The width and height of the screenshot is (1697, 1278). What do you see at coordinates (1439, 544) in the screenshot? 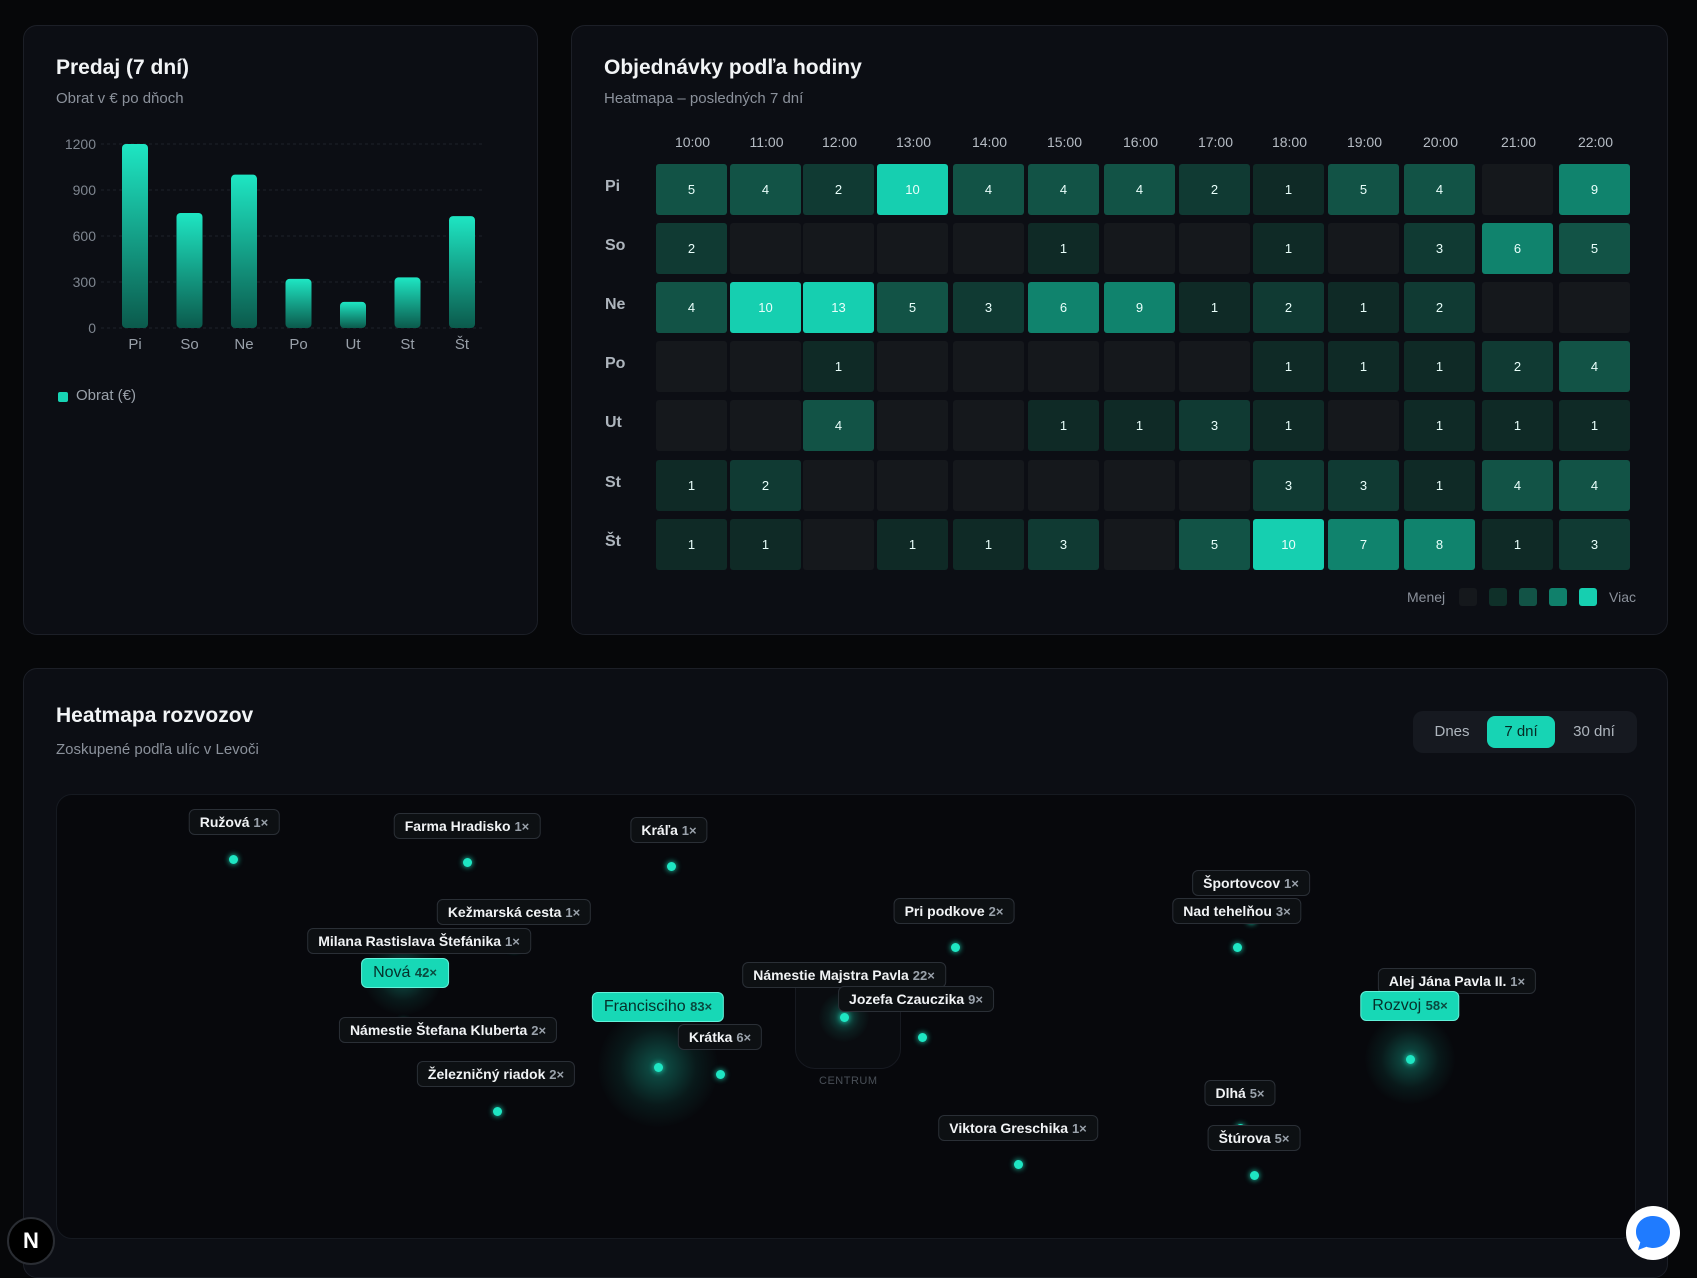
I see `heatmap-cell: 8` at bounding box center [1439, 544].